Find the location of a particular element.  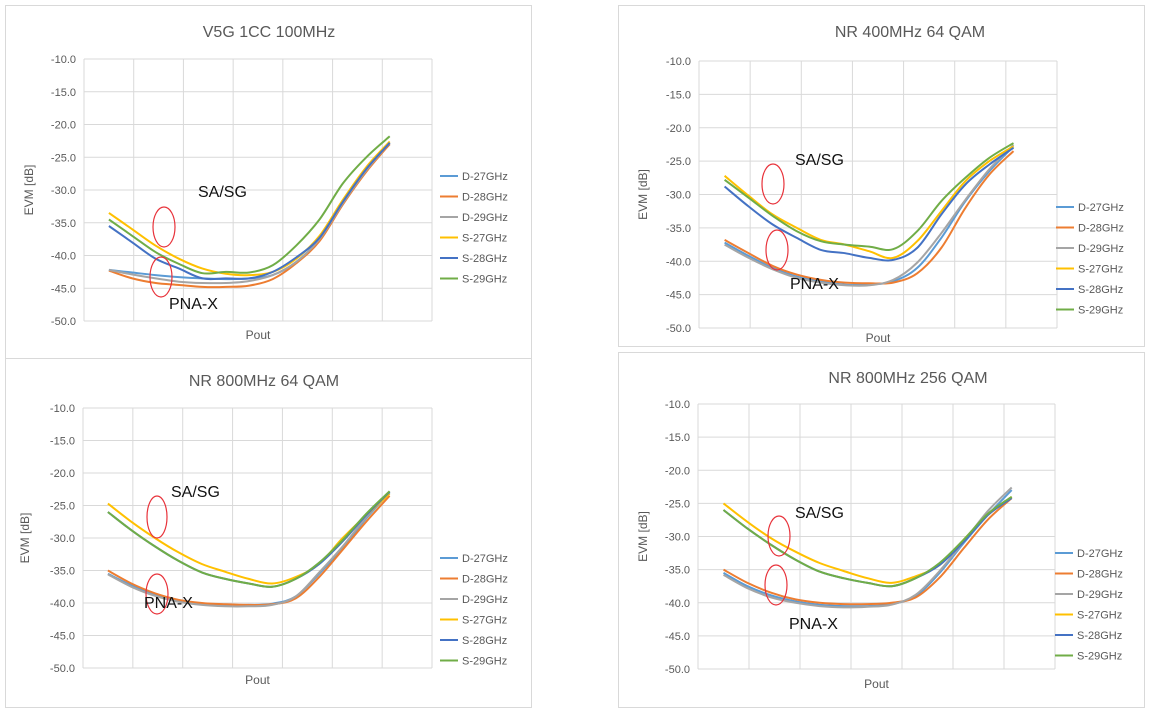

chart-title: NR 400MHz 64 QAM is located at coordinates (910, 32).